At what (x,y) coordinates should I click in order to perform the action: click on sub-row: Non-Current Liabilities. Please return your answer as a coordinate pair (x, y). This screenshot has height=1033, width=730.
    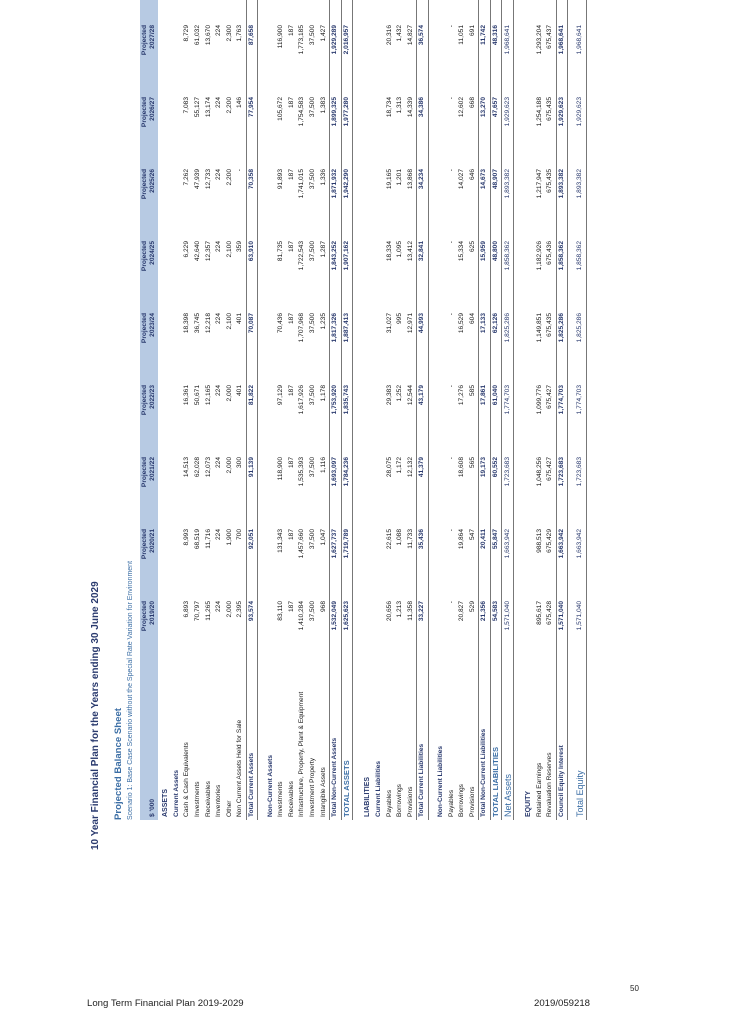
    Looking at the image, I should click on (441, 410).